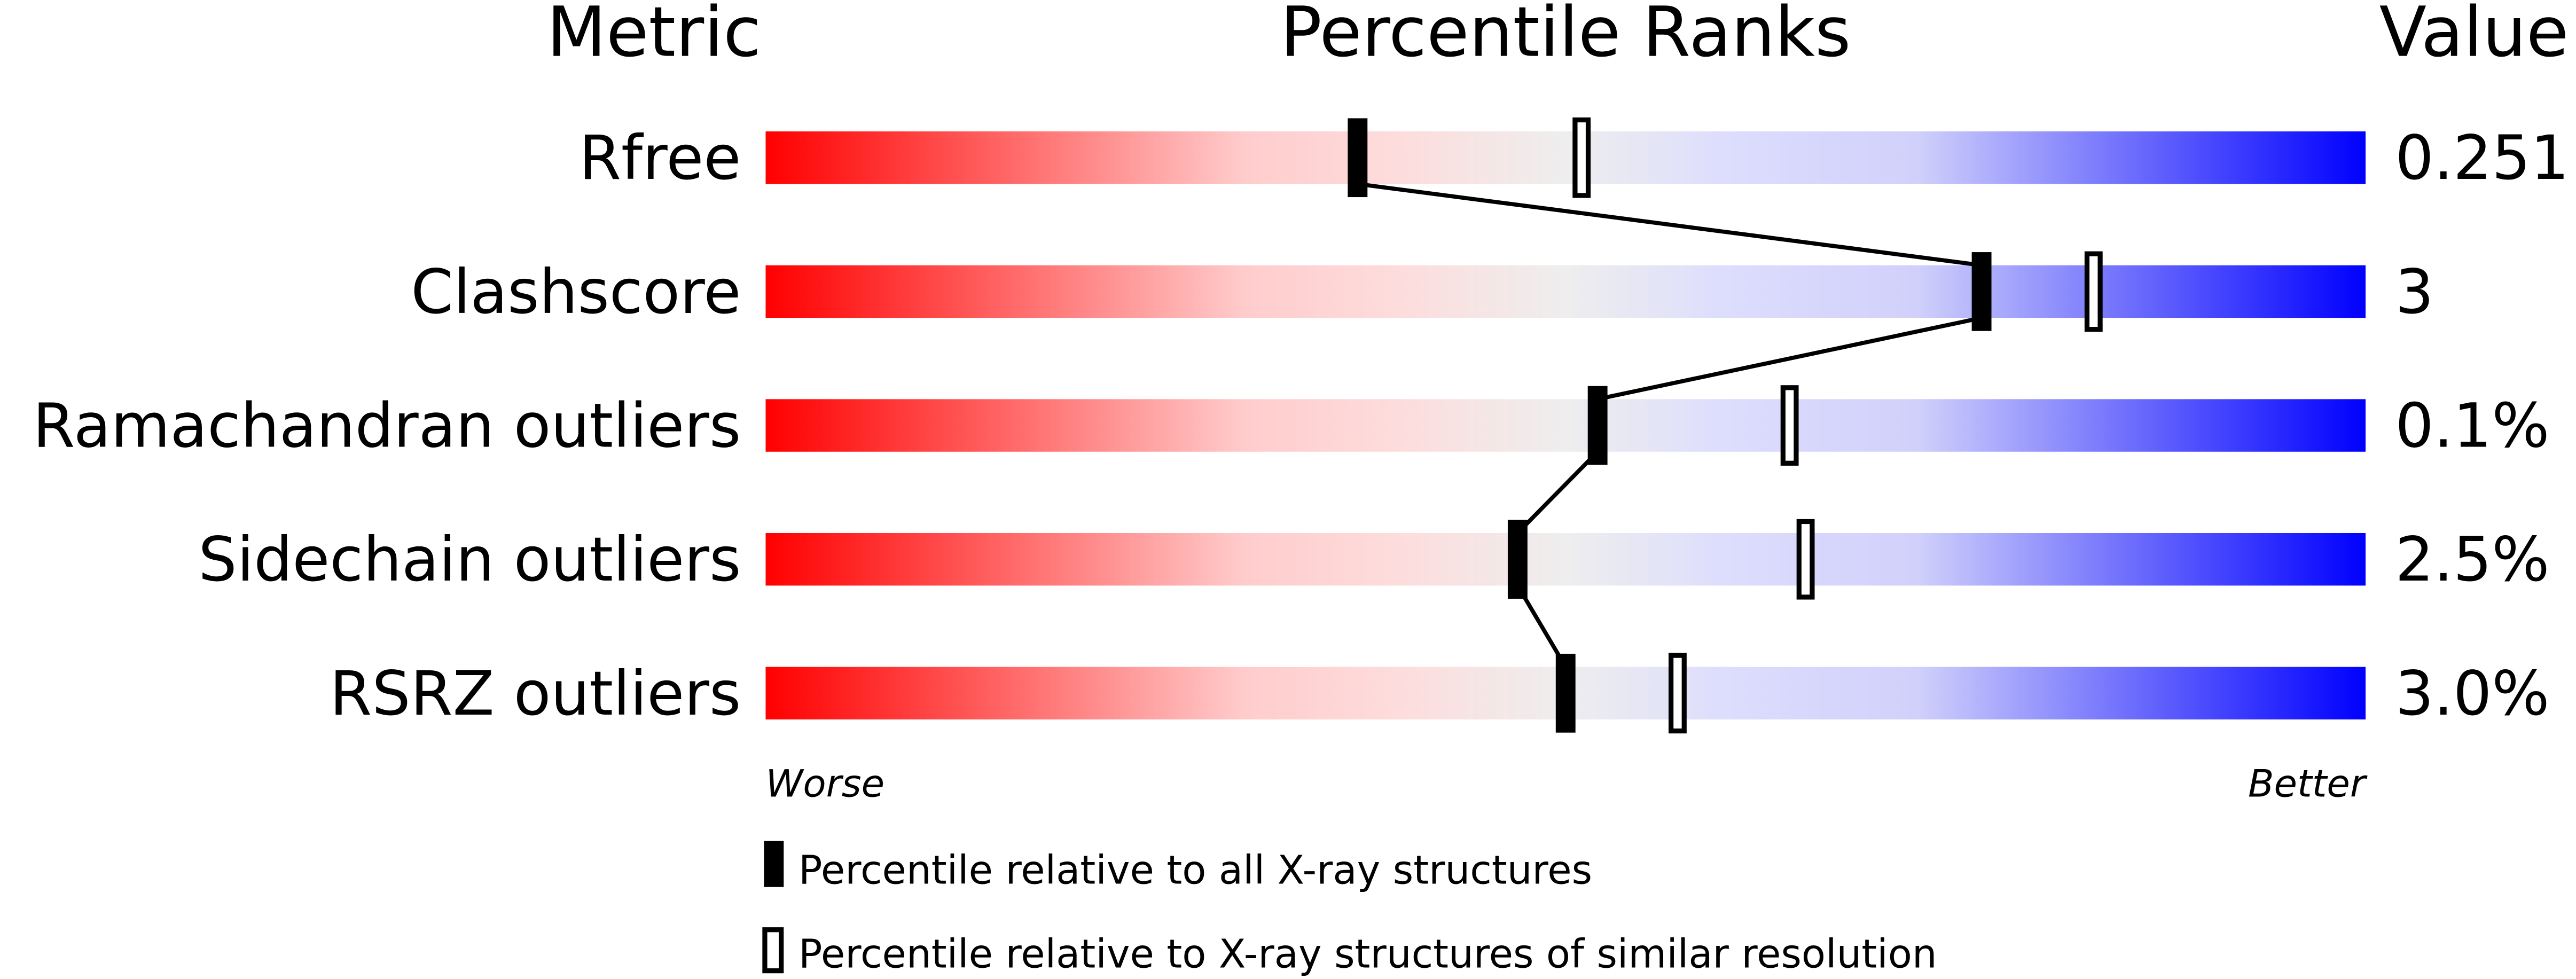 This screenshot has height=979, width=2576. Describe the element at coordinates (2474, 36) in the screenshot. I see `header-value: Value` at that location.